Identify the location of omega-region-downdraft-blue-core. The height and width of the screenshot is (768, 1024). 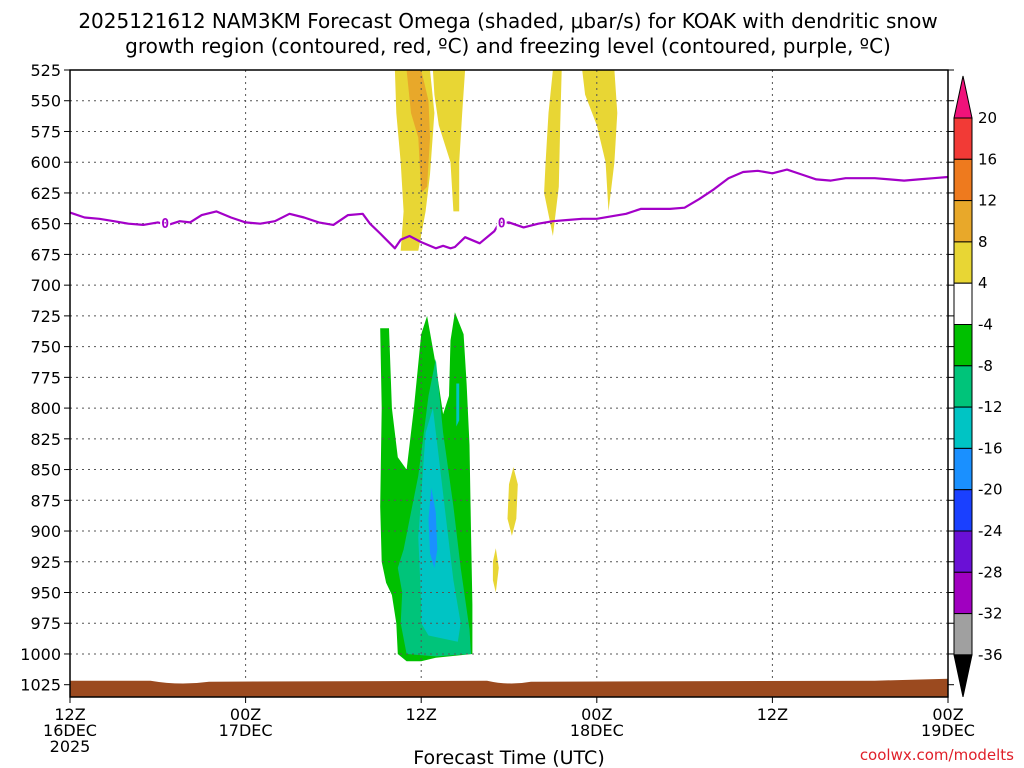
(433, 528).